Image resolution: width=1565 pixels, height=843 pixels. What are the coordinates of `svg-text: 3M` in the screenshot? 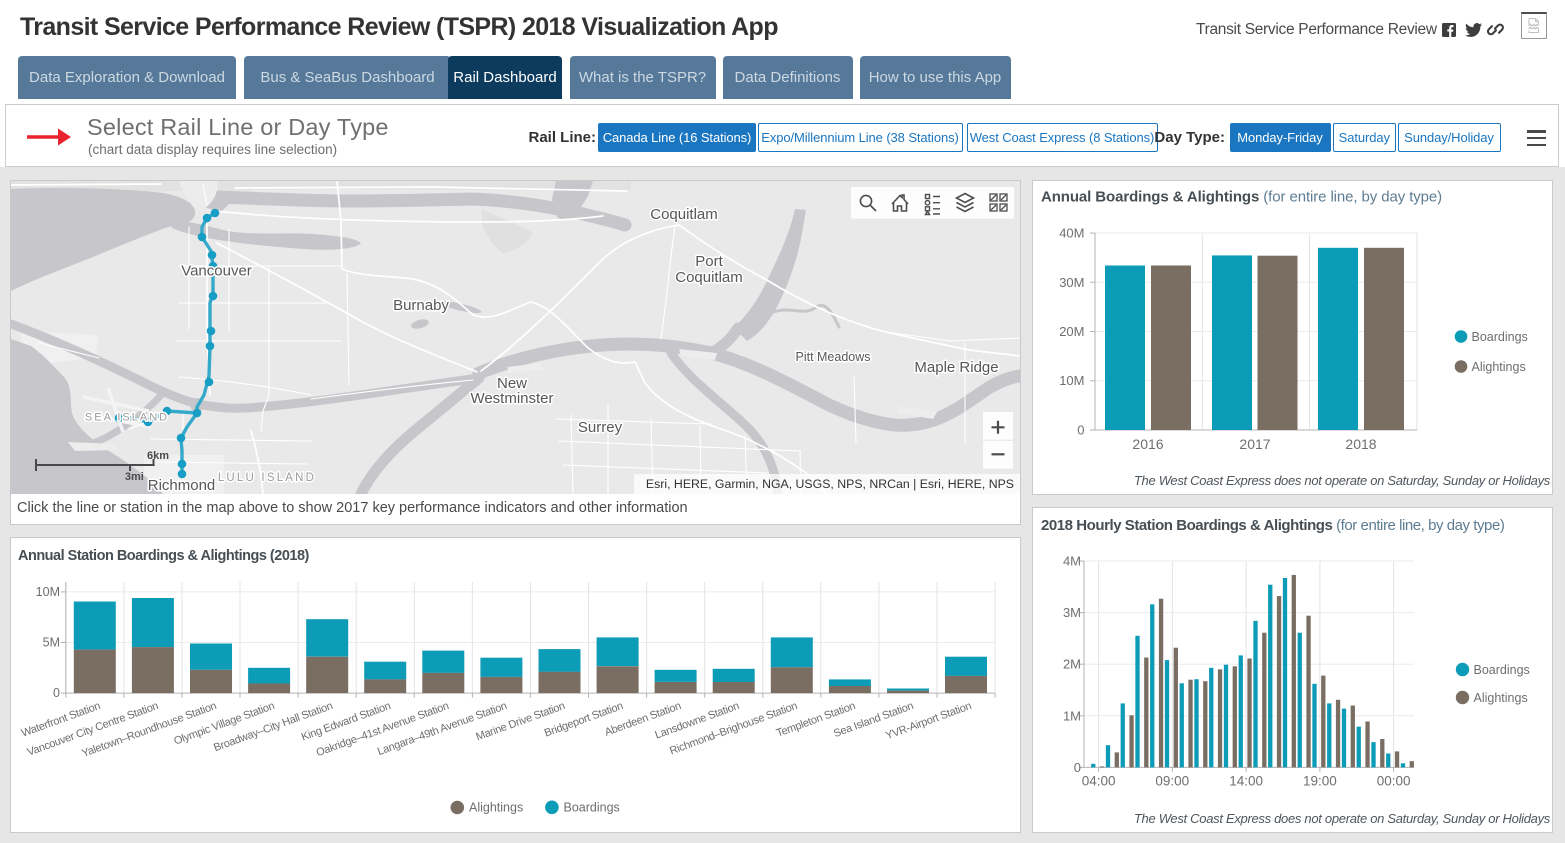 It's located at (1072, 612).